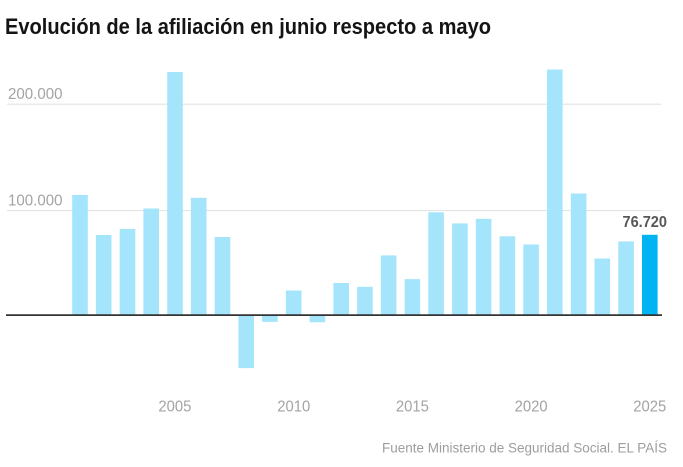  What do you see at coordinates (174, 407) in the screenshot?
I see `svg-text: 2005` at bounding box center [174, 407].